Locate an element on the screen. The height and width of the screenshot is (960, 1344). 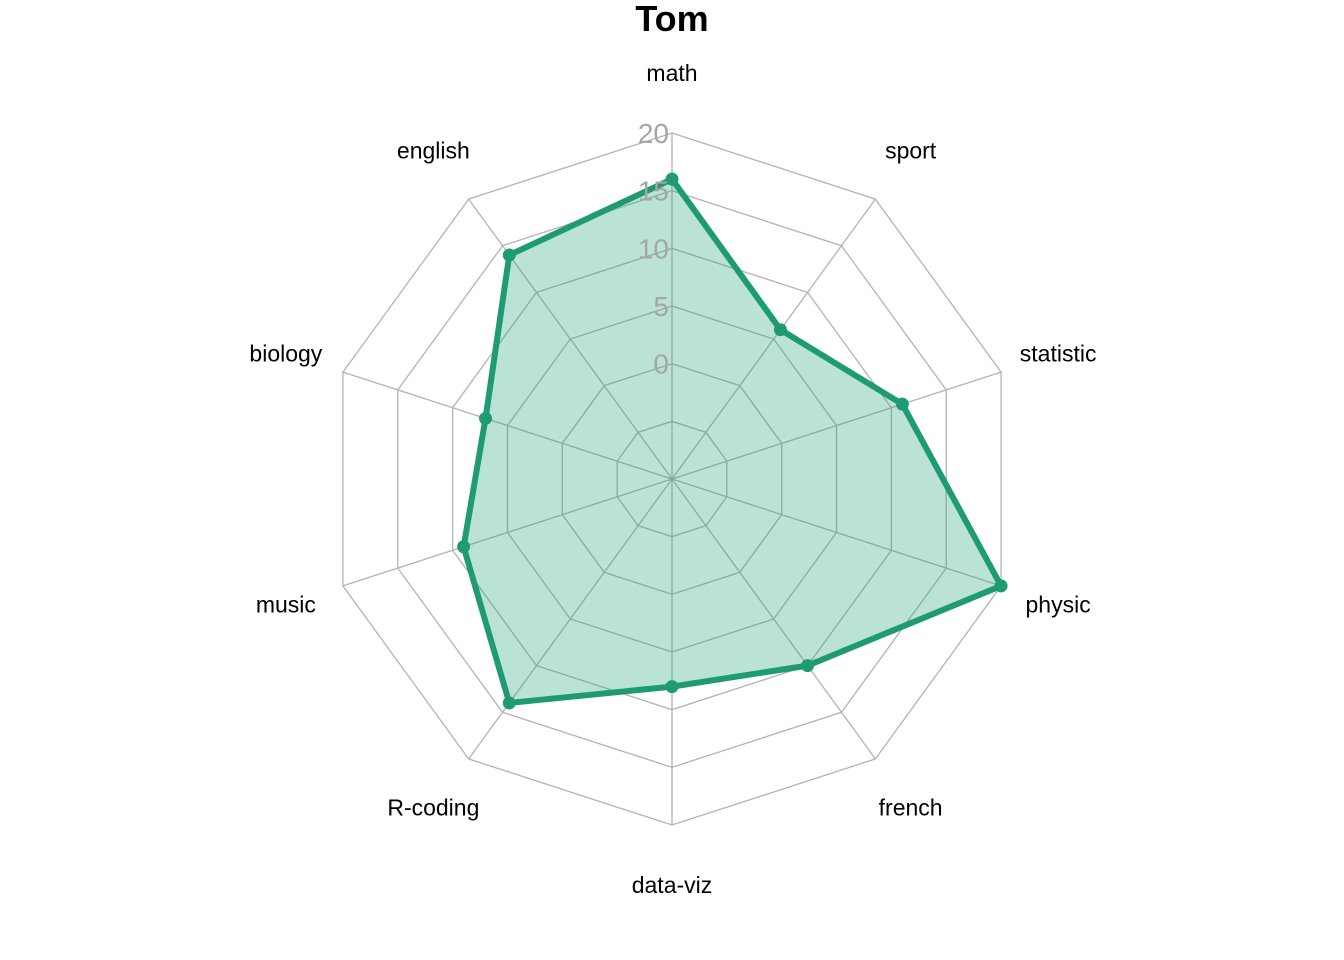
category-label-biology: biology is located at coordinates (285, 354).